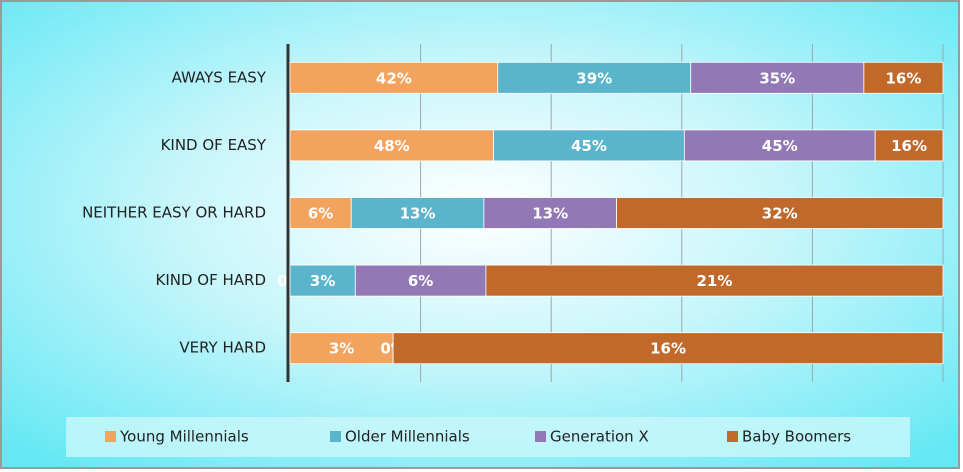  Describe the element at coordinates (184, 437) in the screenshot. I see `legend-label: Young Millennials` at that location.